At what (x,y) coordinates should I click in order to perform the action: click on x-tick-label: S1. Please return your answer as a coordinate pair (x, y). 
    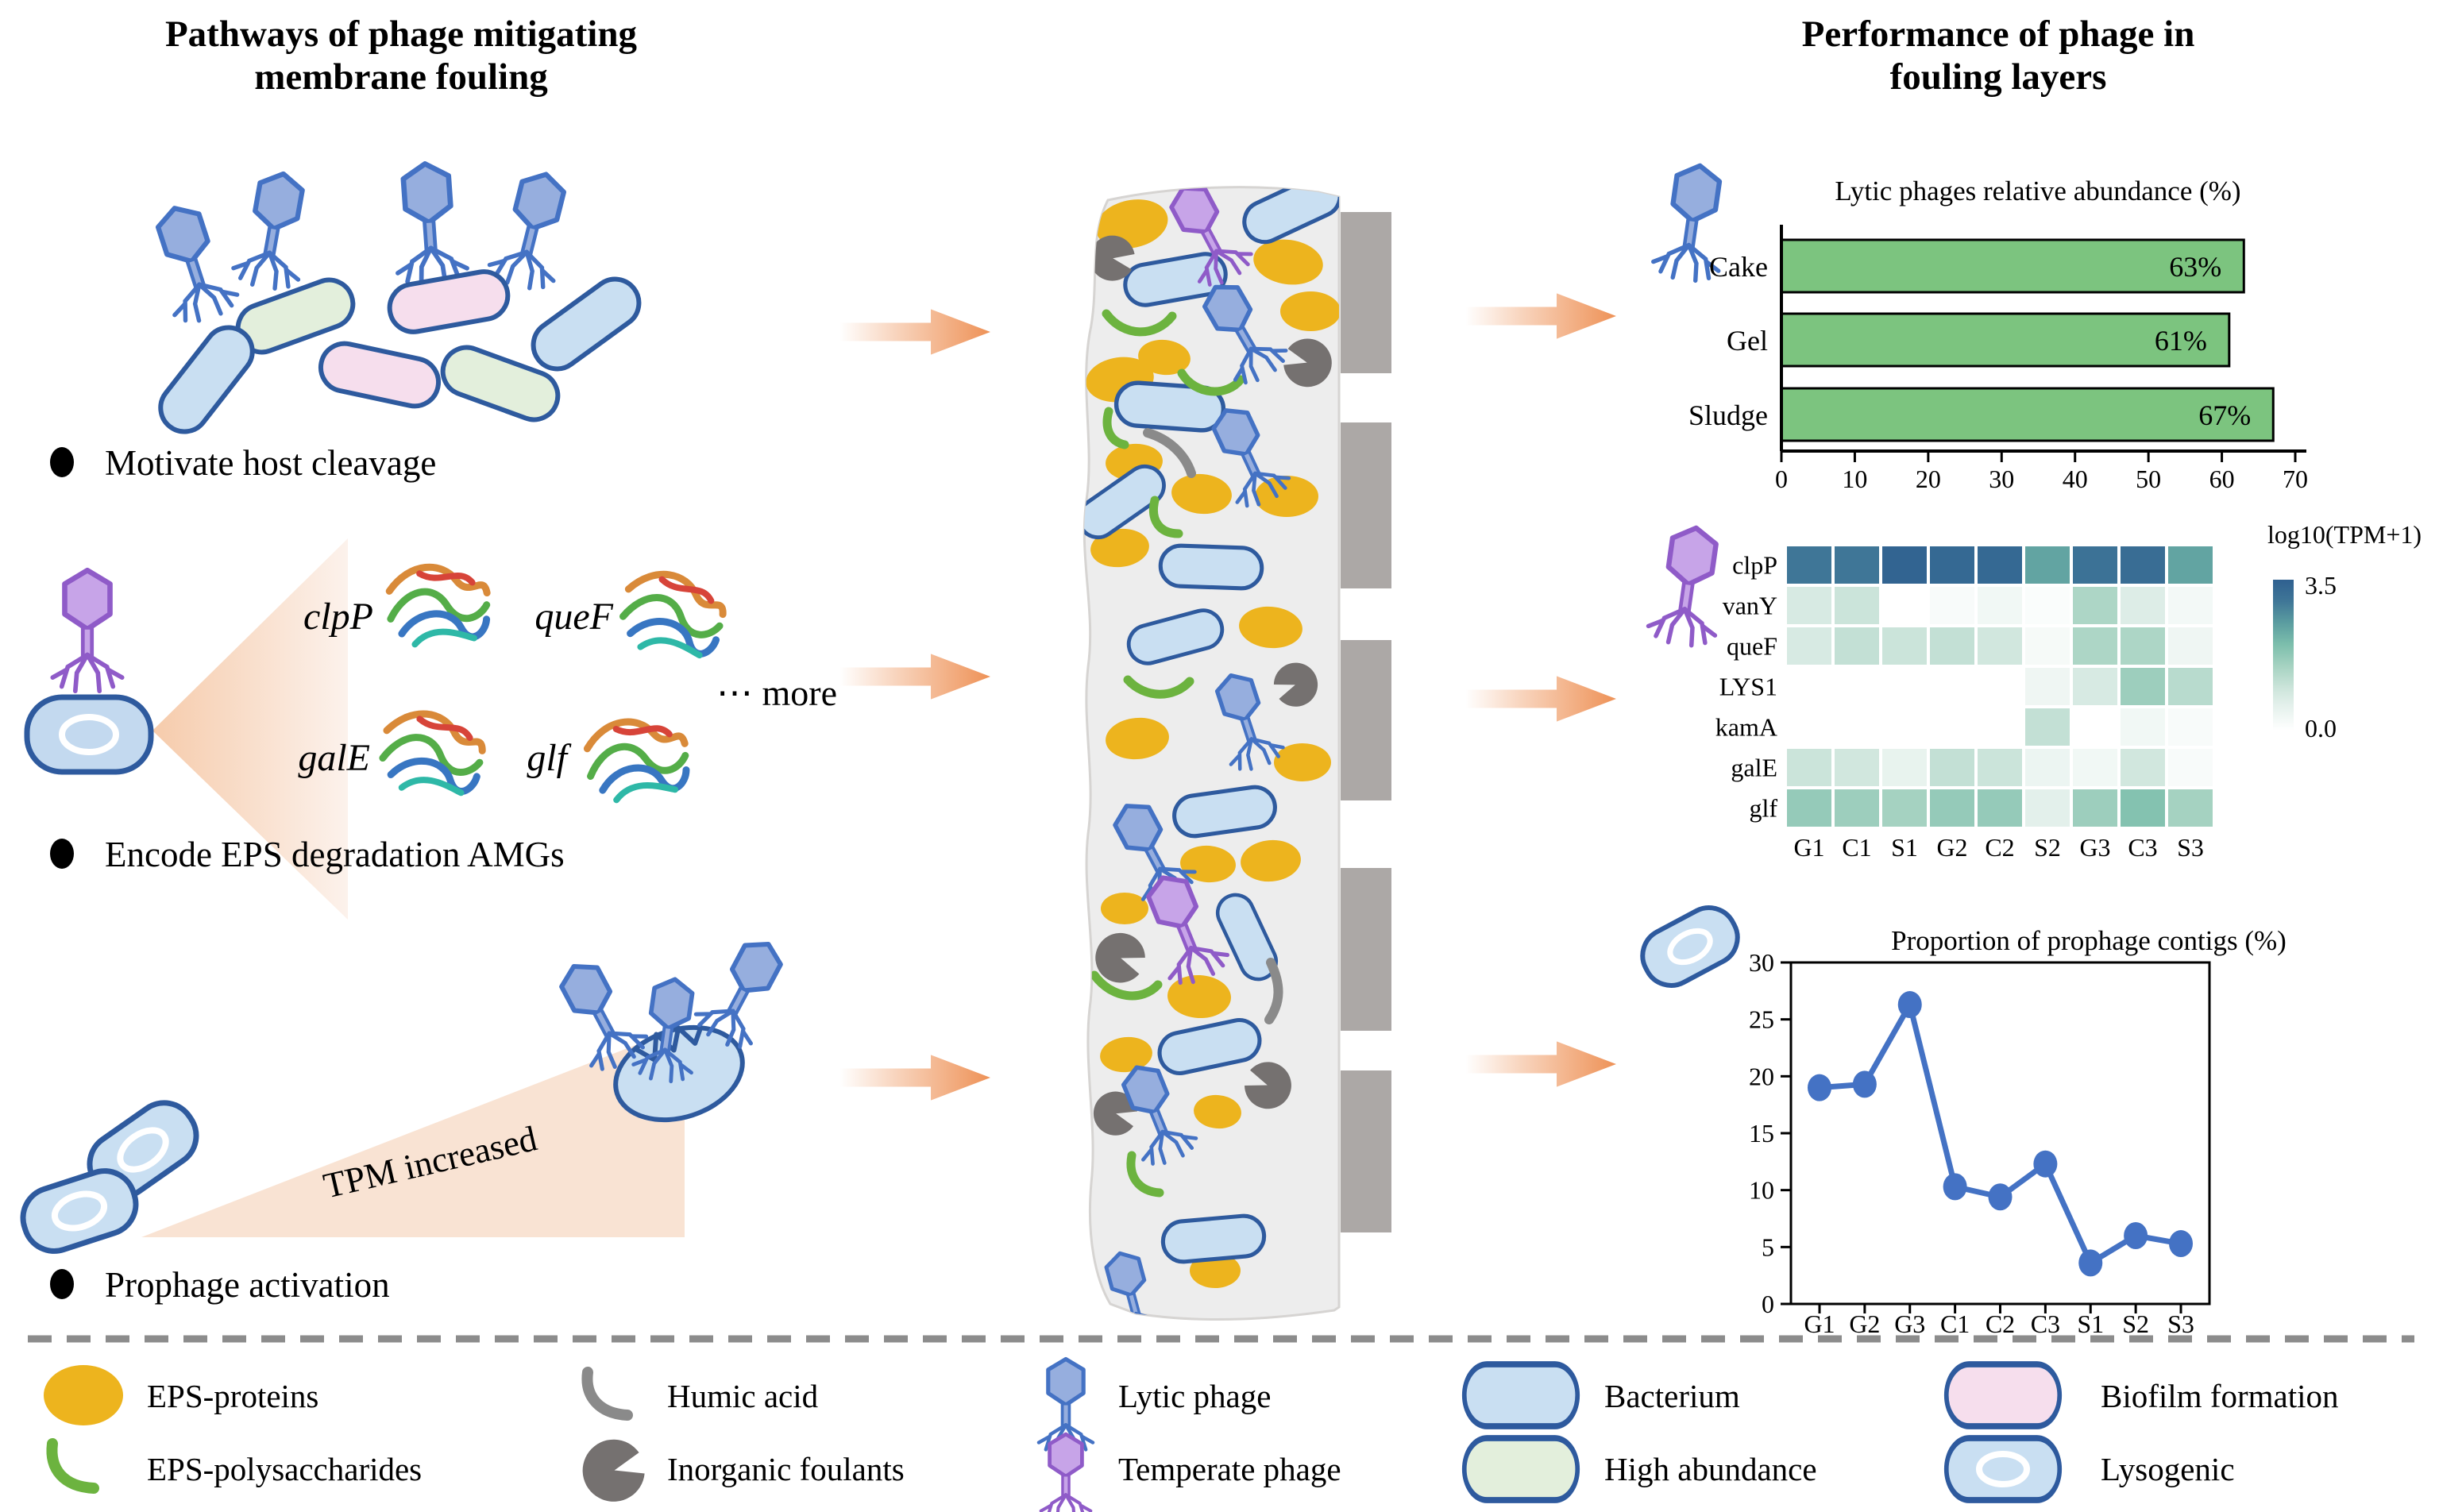
    Looking at the image, I should click on (2090, 1324).